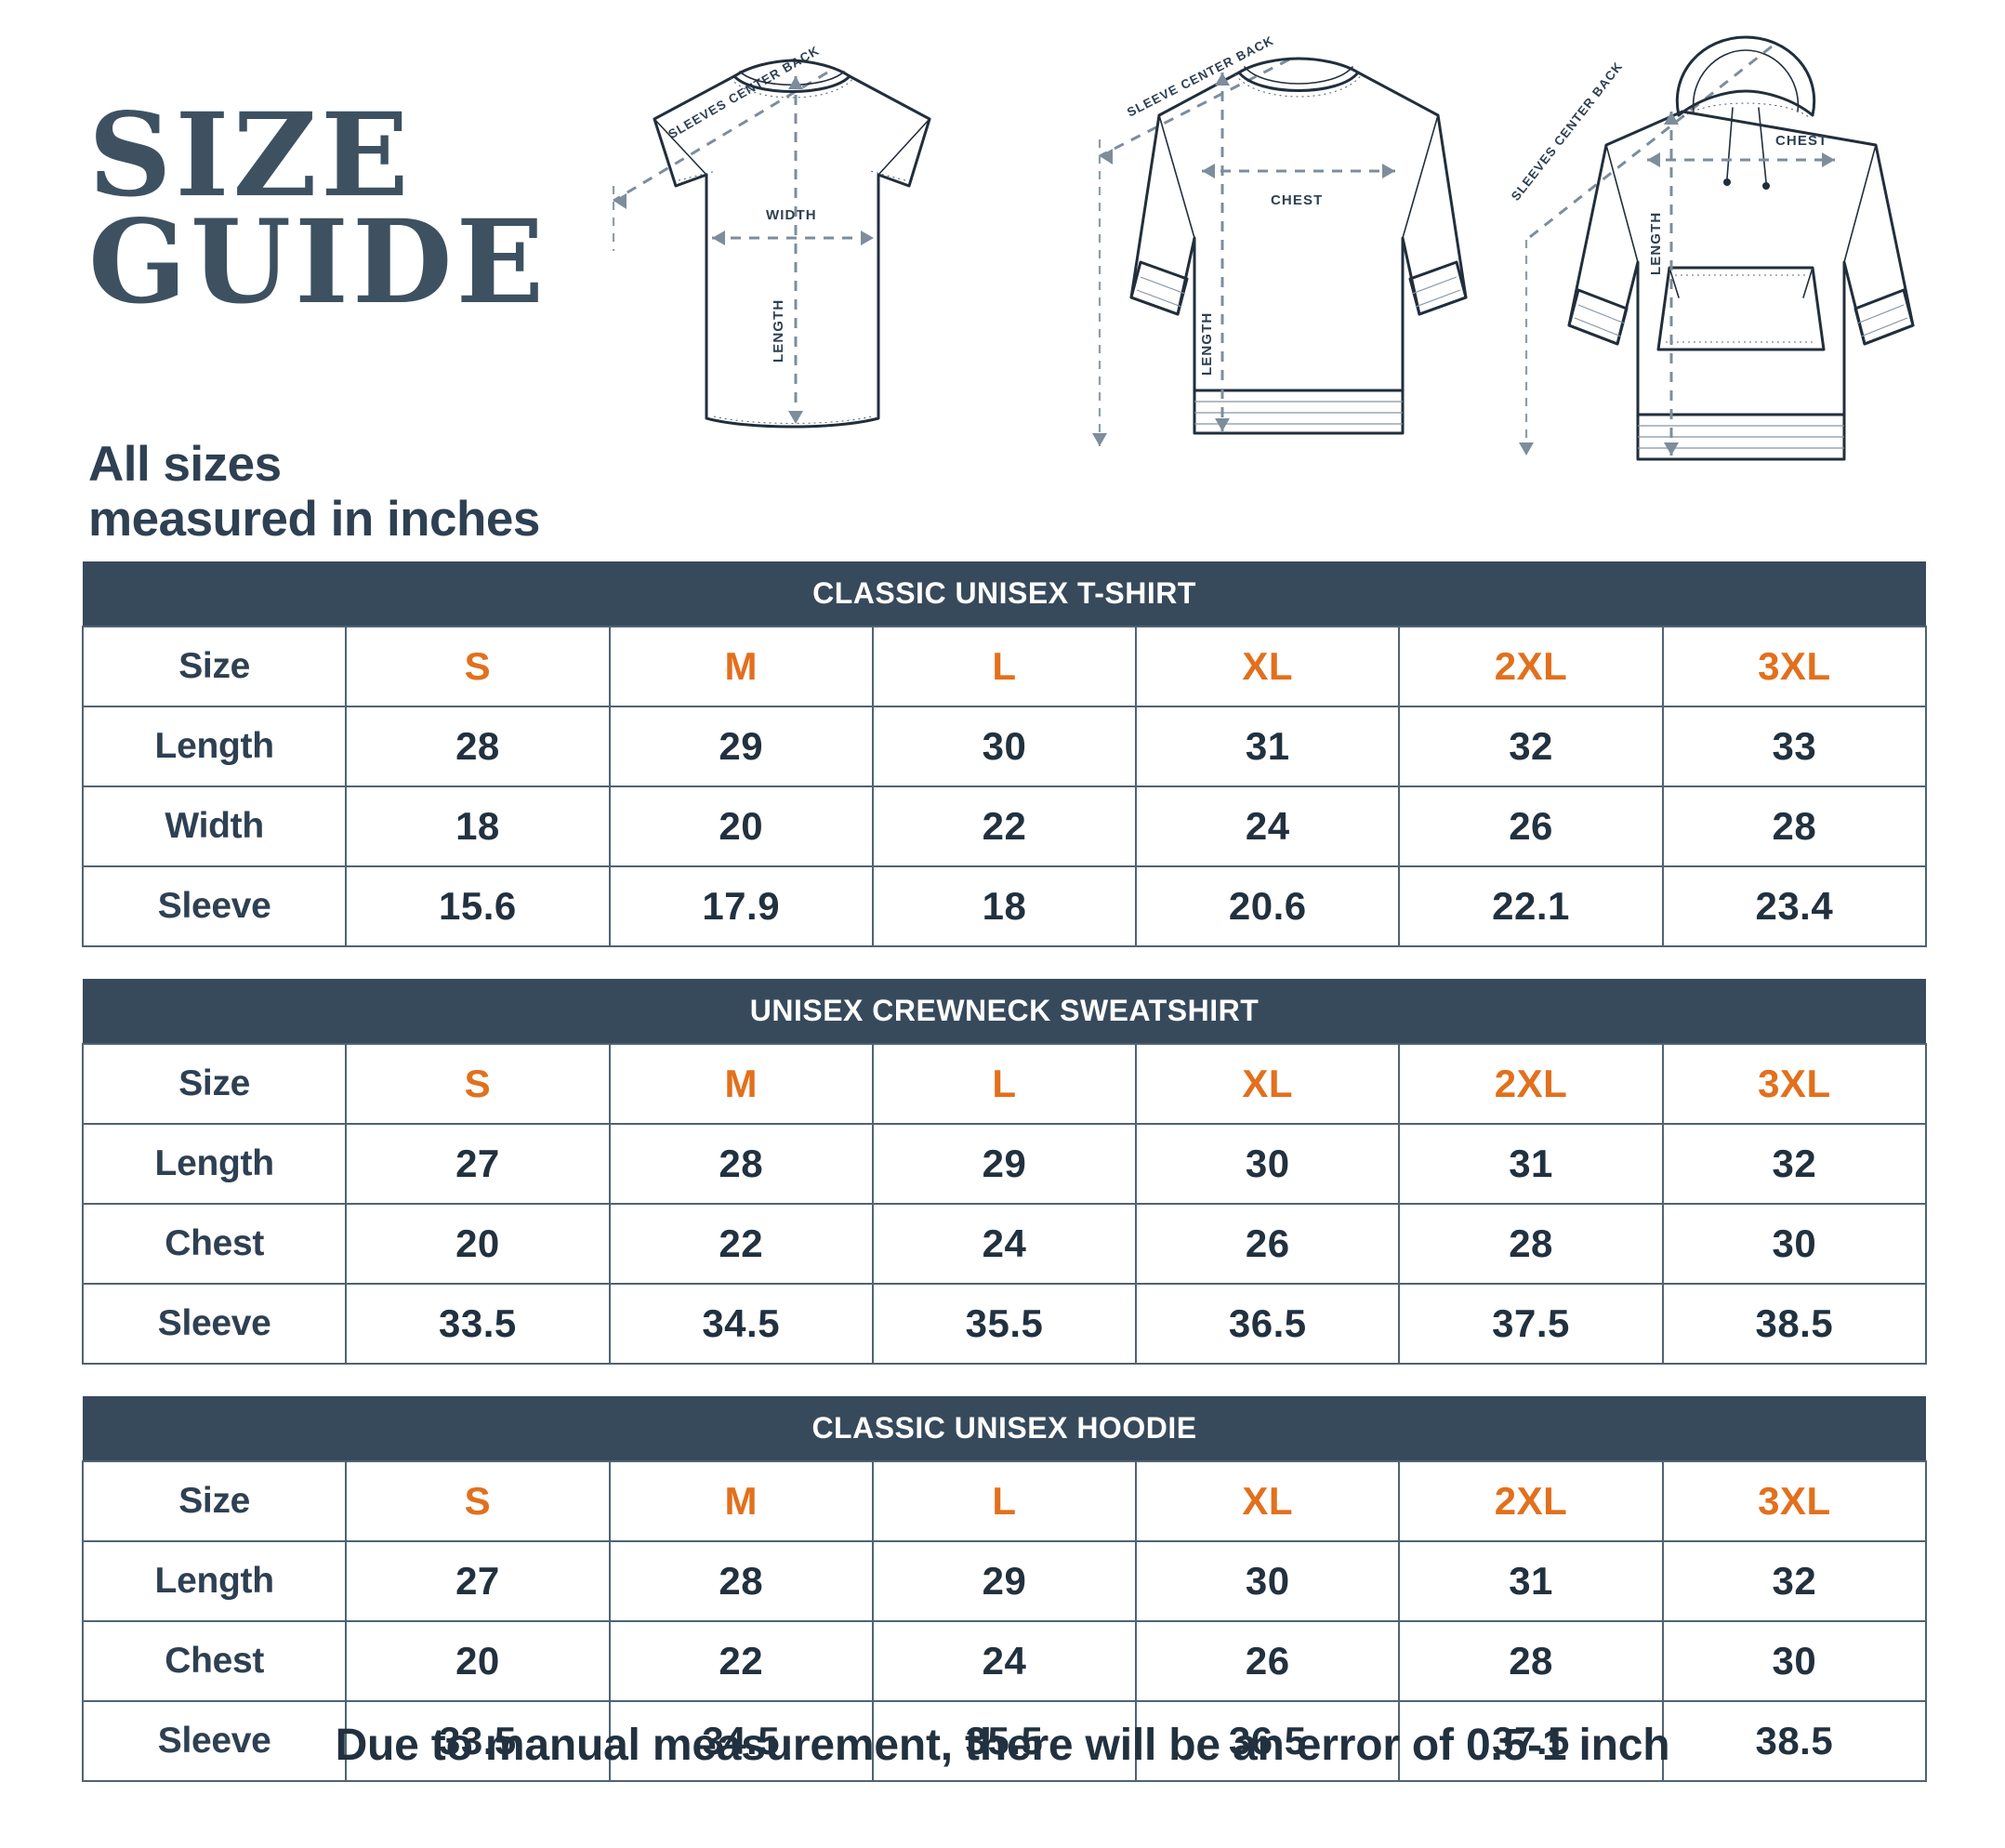 The image size is (2005, 1848). I want to click on value-cell: 35.5, so click(1004, 1324).